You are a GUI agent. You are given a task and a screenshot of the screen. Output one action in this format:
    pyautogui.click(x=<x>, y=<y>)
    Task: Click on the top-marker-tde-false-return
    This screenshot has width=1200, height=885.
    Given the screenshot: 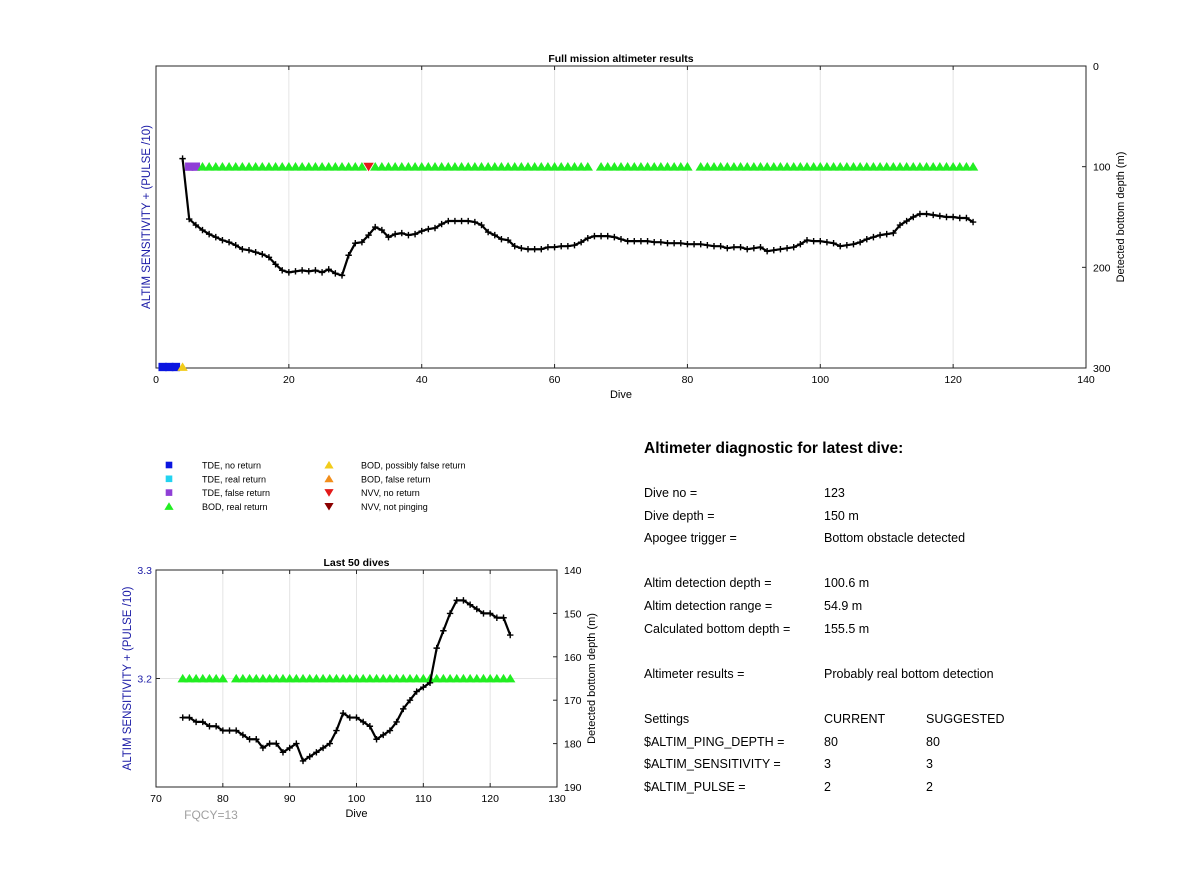 What is the action you would take?
    pyautogui.click(x=196, y=166)
    